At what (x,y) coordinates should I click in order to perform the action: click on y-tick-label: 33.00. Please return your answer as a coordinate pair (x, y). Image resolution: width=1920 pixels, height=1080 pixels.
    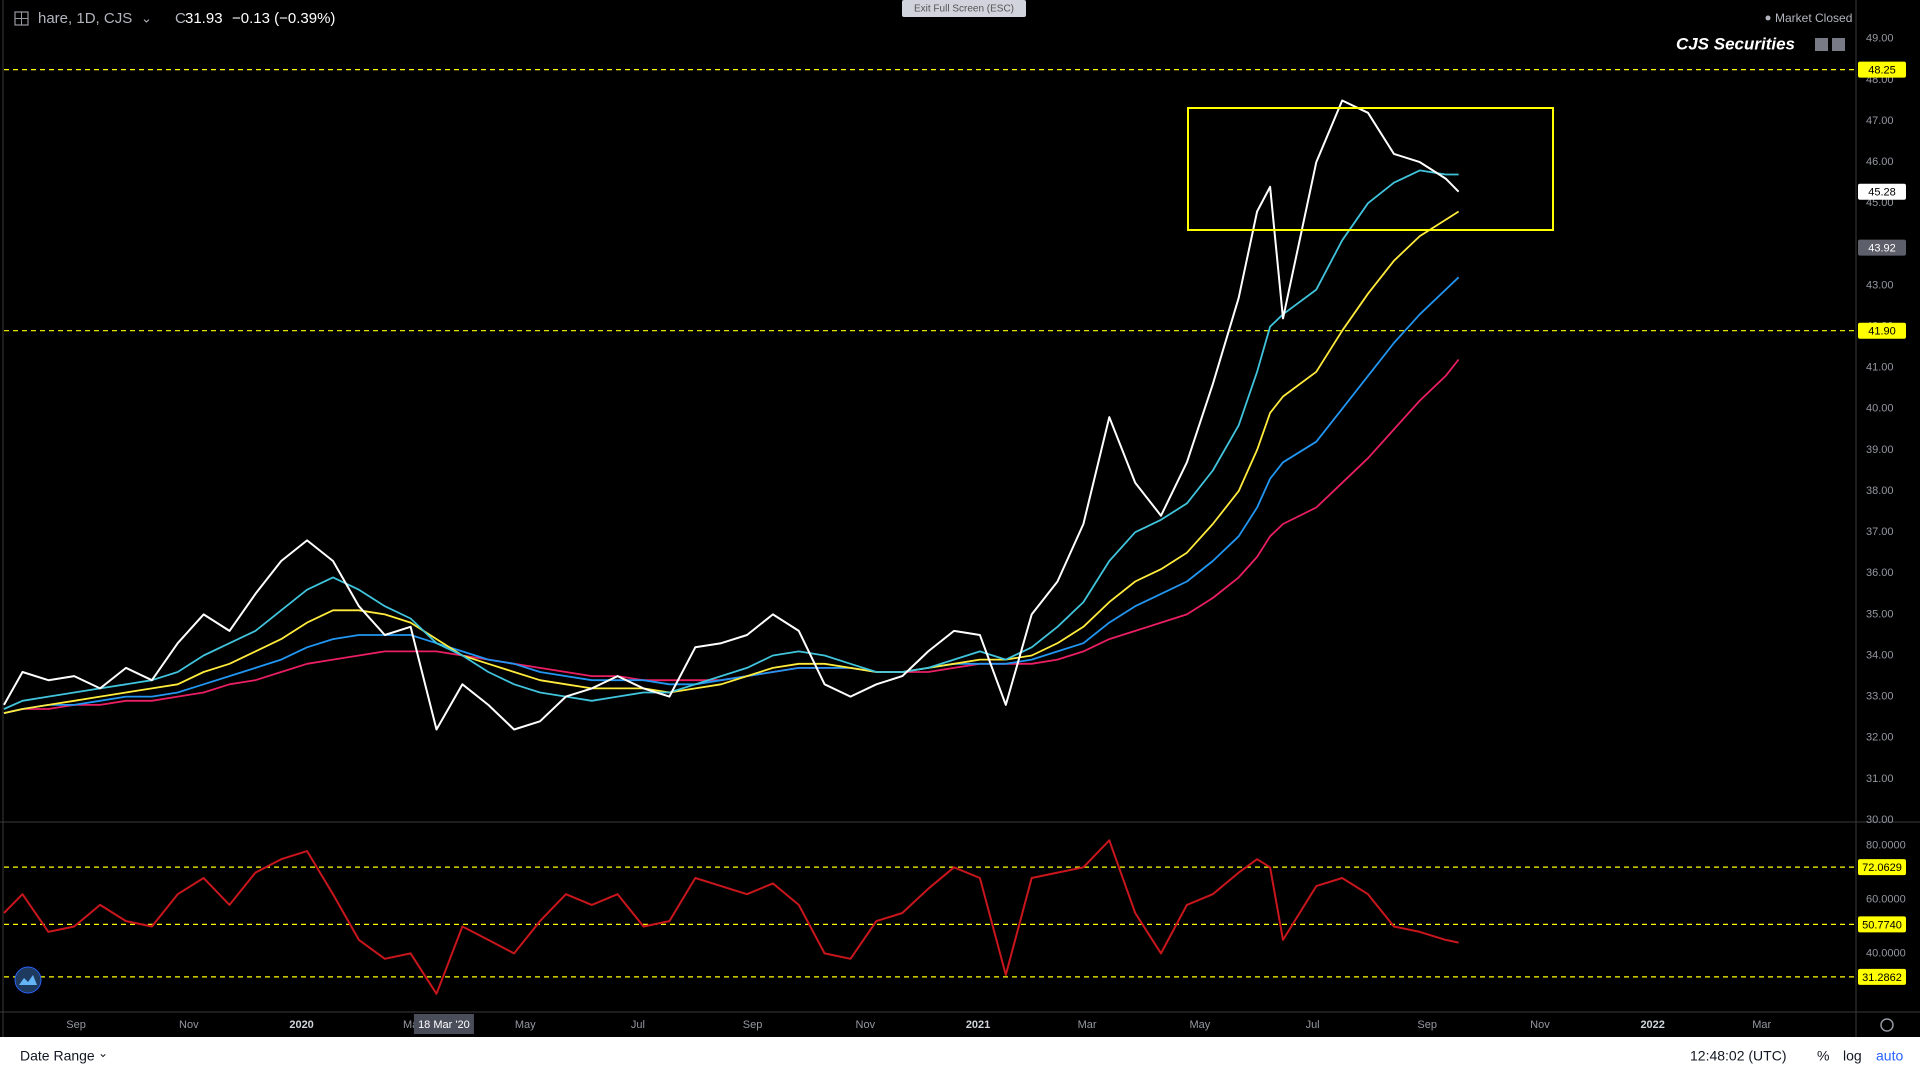
    Looking at the image, I should click on (1880, 697).